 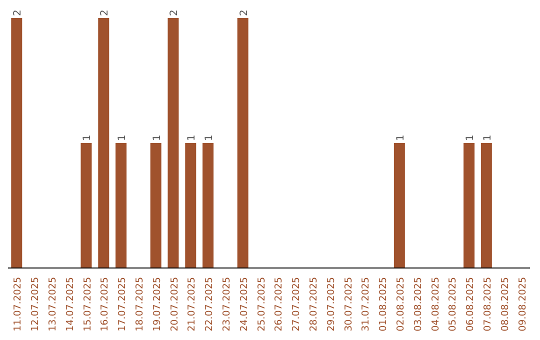 I want to click on x-tick-label: 04.08.2025, so click(x=436, y=304).